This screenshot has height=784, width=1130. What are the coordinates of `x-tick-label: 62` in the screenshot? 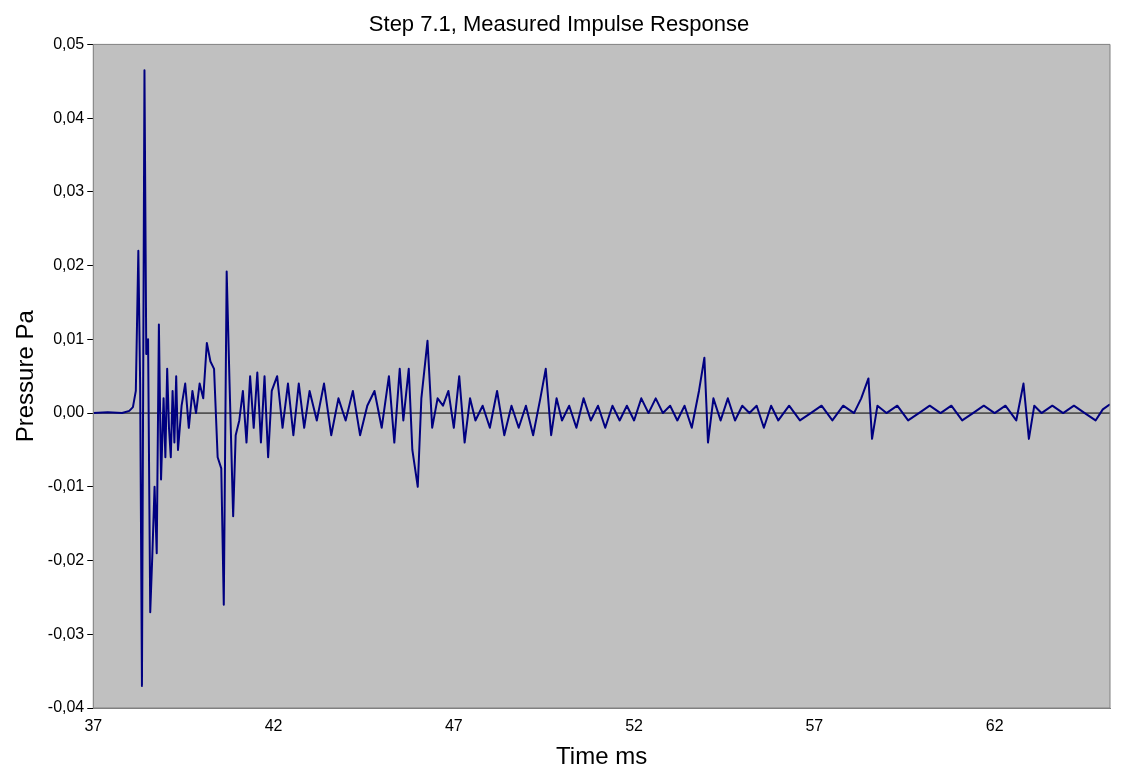 It's located at (994, 726).